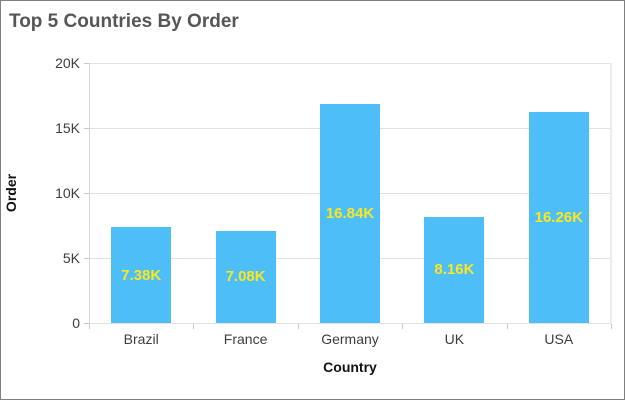 The image size is (625, 400). Describe the element at coordinates (89, 193) in the screenshot. I see `y-axis-line` at that location.